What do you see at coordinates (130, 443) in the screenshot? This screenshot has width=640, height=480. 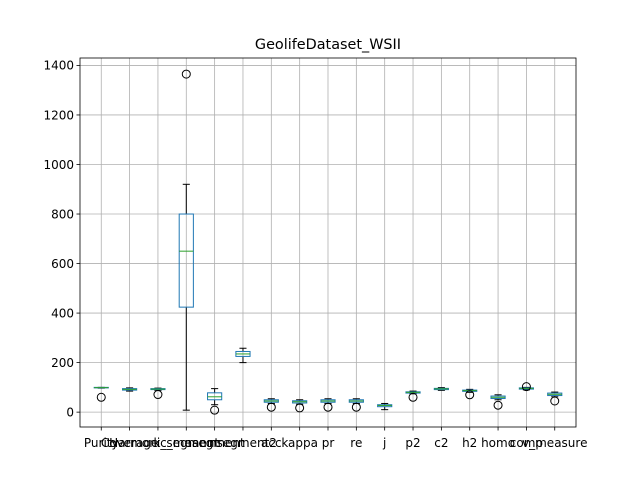 I see `x-tick-label: Coverage` at bounding box center [130, 443].